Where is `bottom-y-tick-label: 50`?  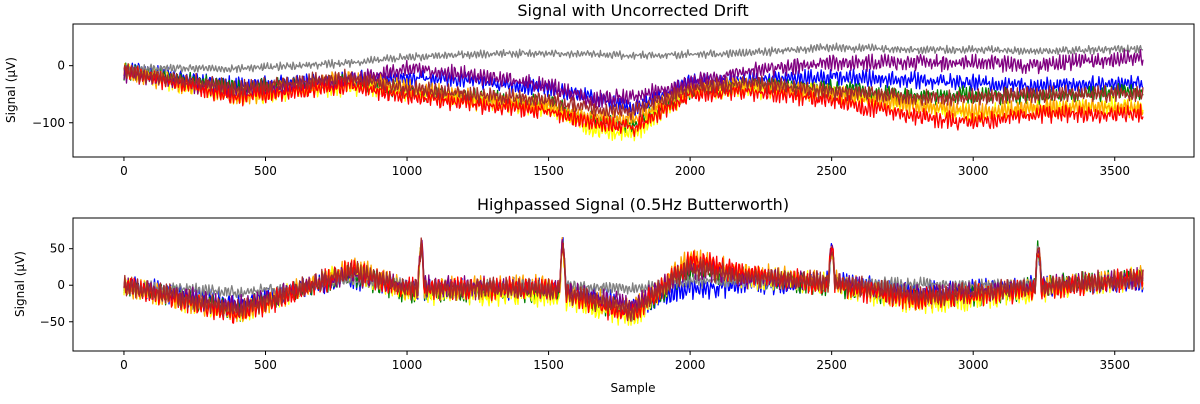 bottom-y-tick-label: 50 is located at coordinates (57, 249).